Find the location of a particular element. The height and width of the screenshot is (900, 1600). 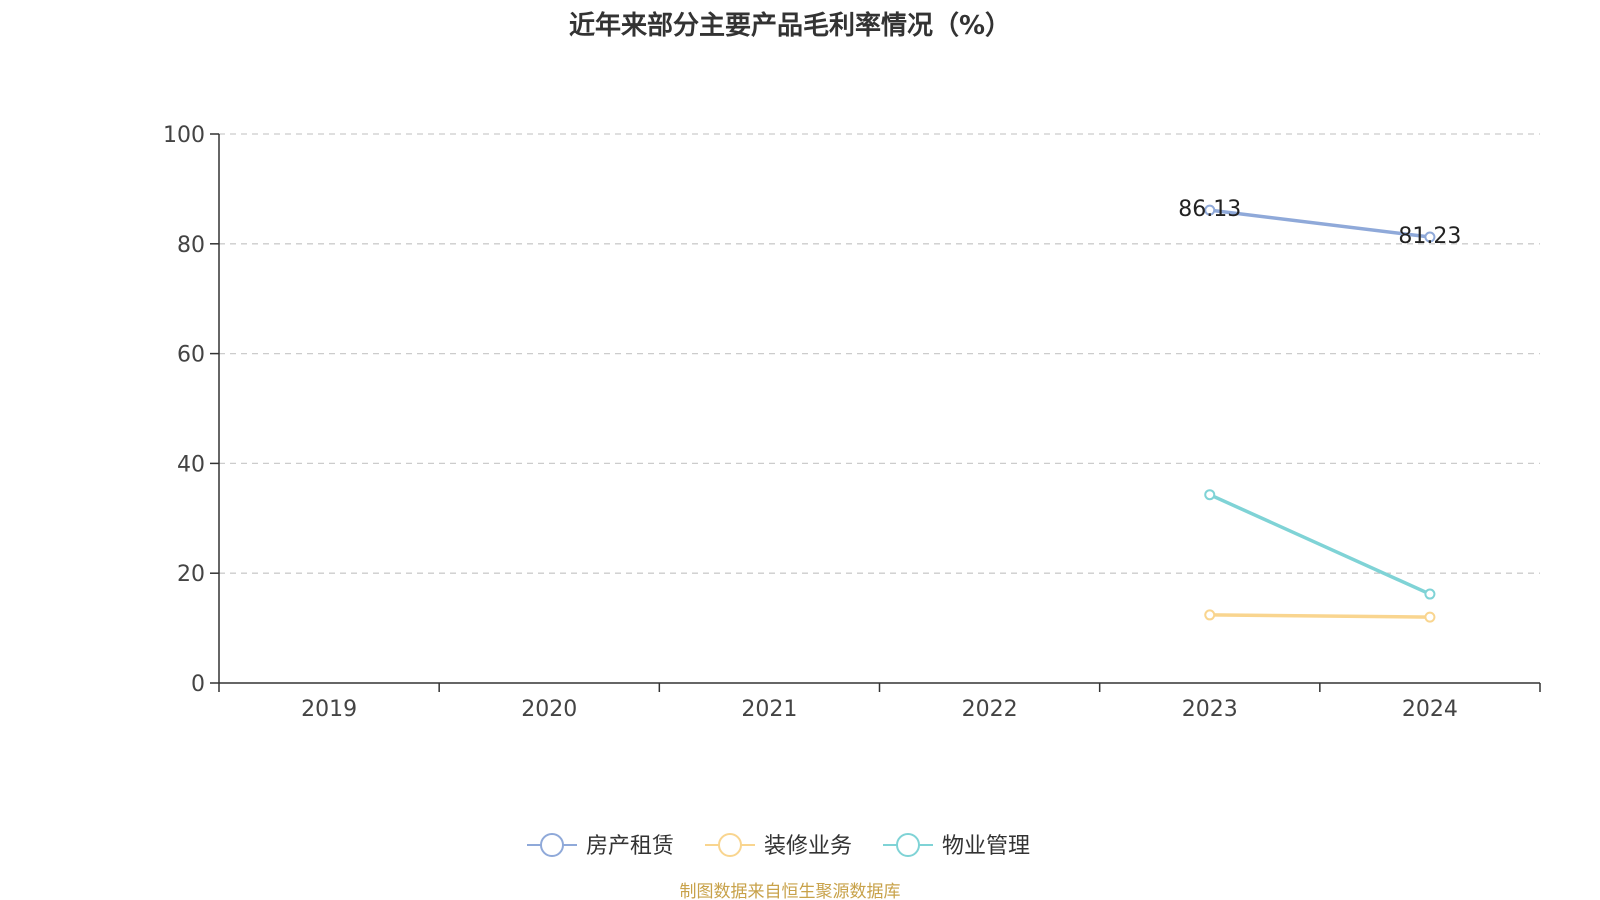

chart-title: 近年来部分主要产品毛利率情况（%） is located at coordinates (790, 25).